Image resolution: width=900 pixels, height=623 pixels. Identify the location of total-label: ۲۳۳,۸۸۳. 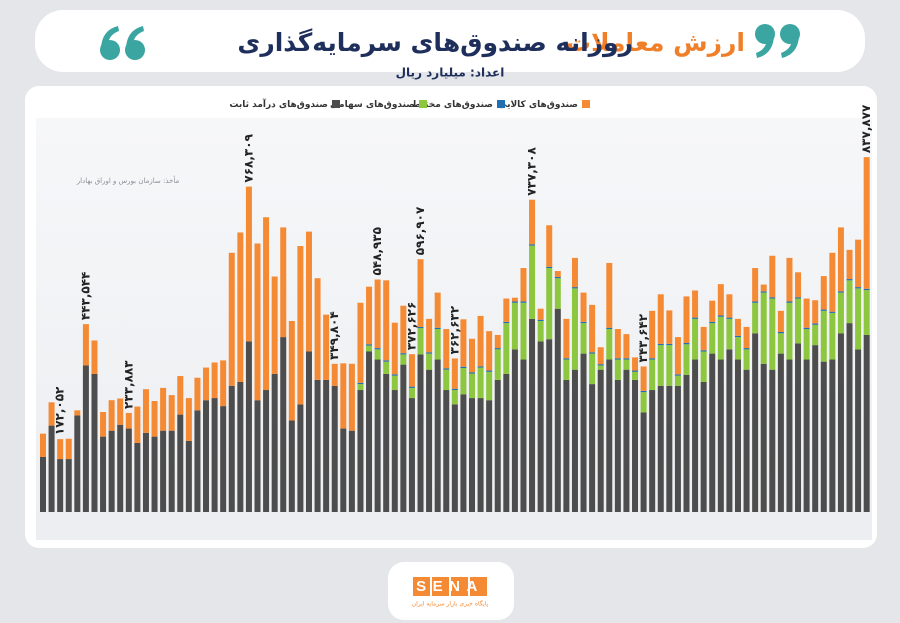
(128, 384).